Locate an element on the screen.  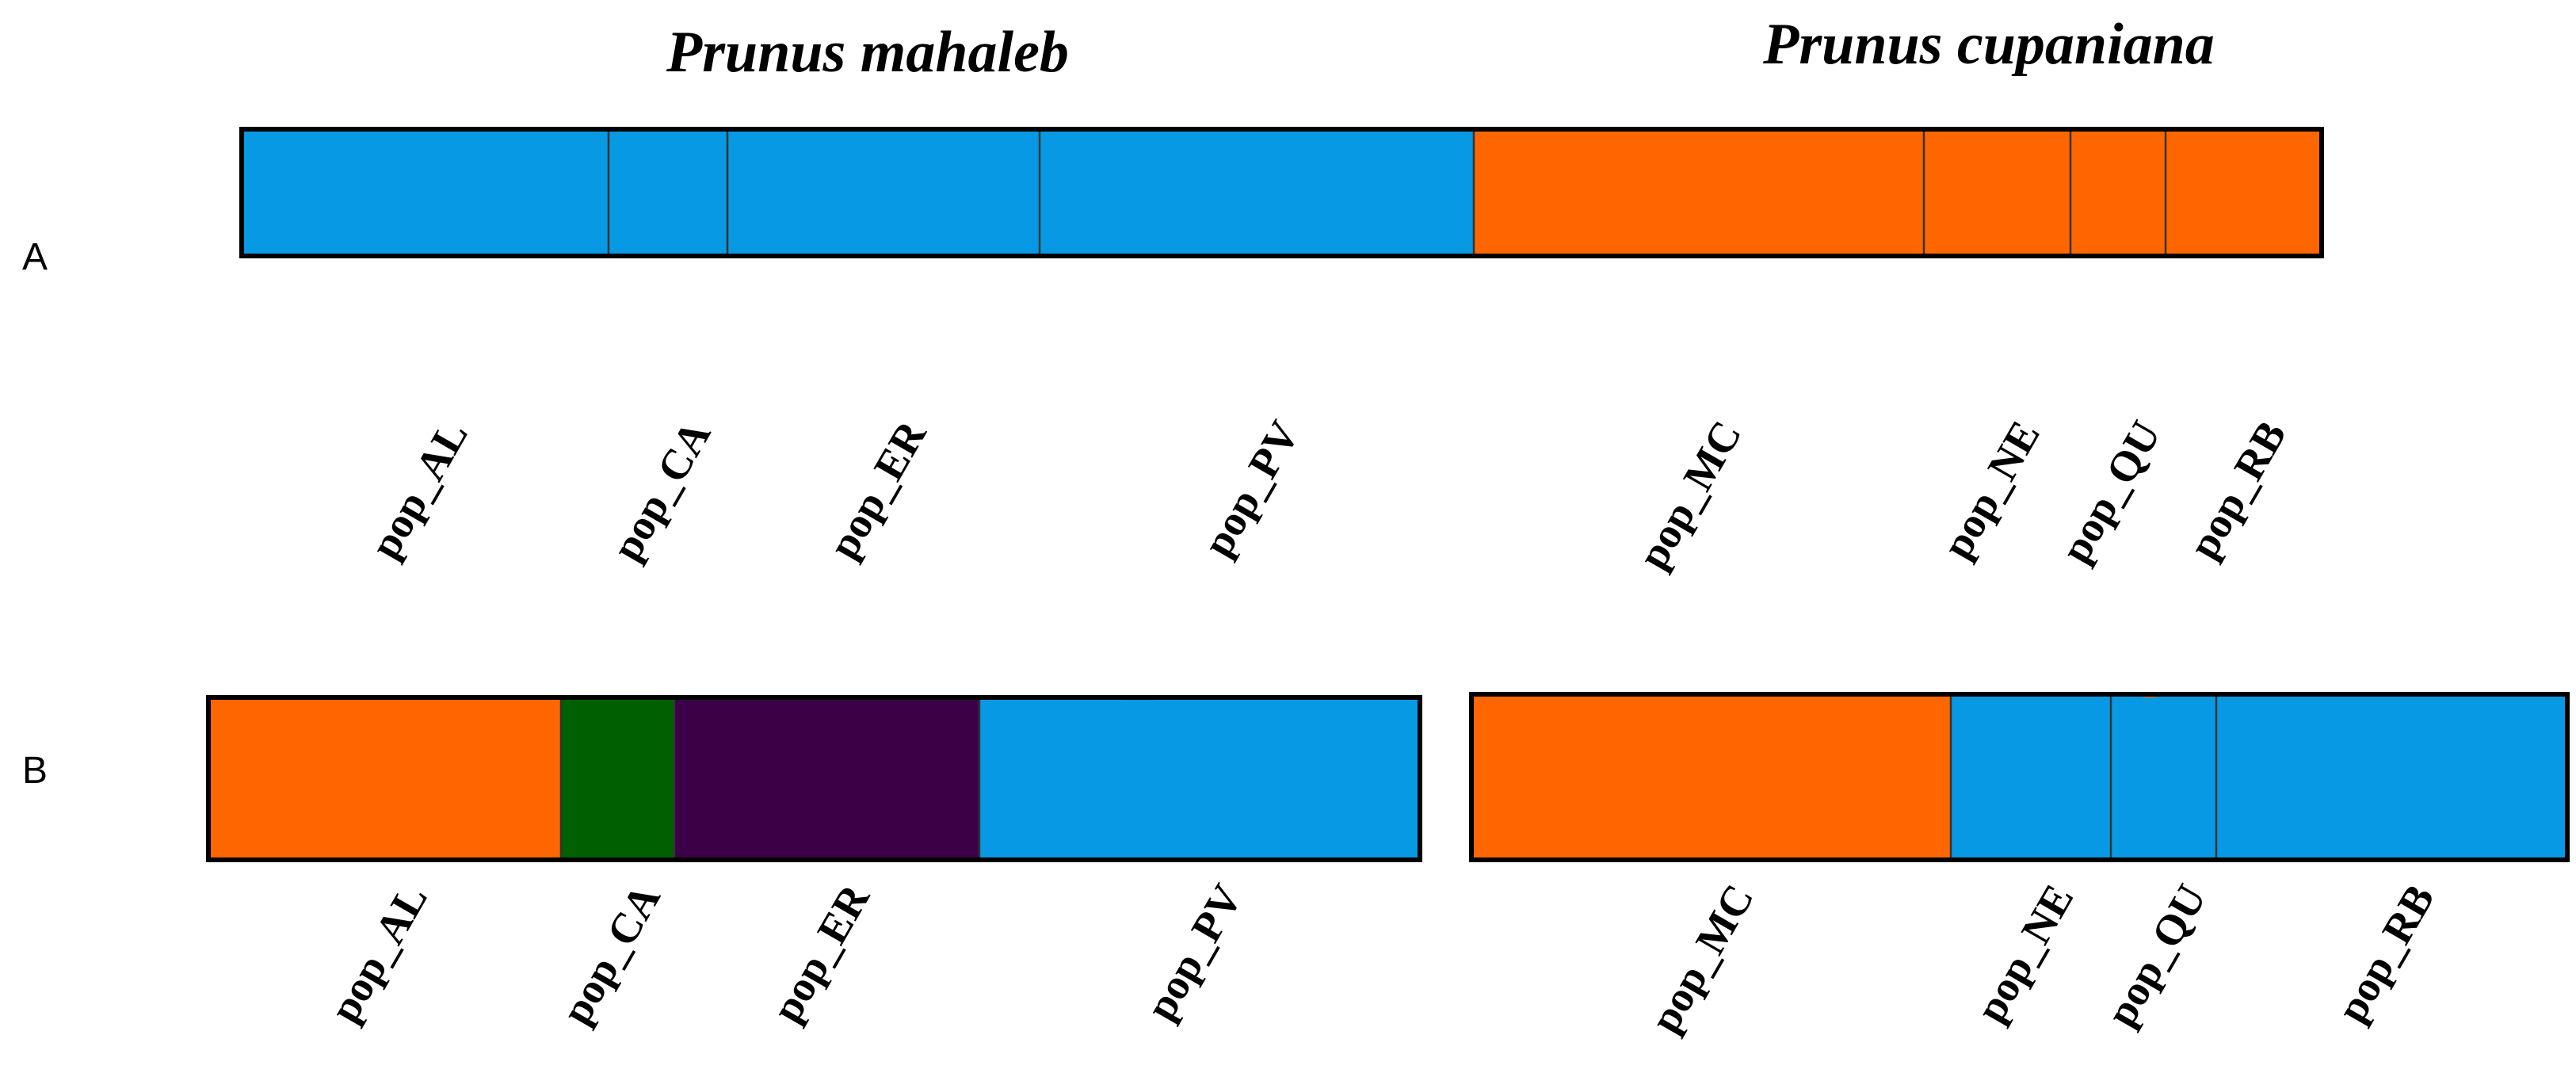
species-title-cupaniana: Prunus cupaniana is located at coordinates (1988, 45).